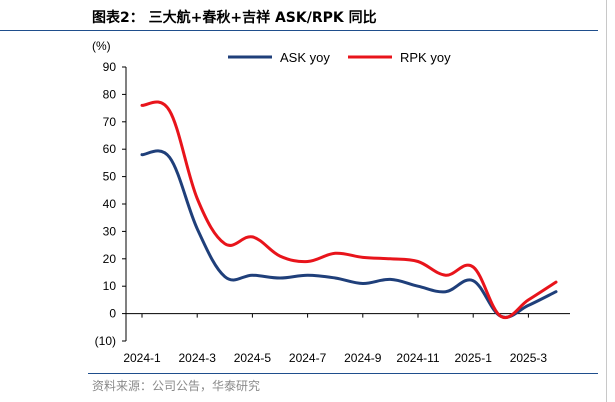 The image size is (615, 402). I want to click on y-axis-unit: (%), so click(101, 46).